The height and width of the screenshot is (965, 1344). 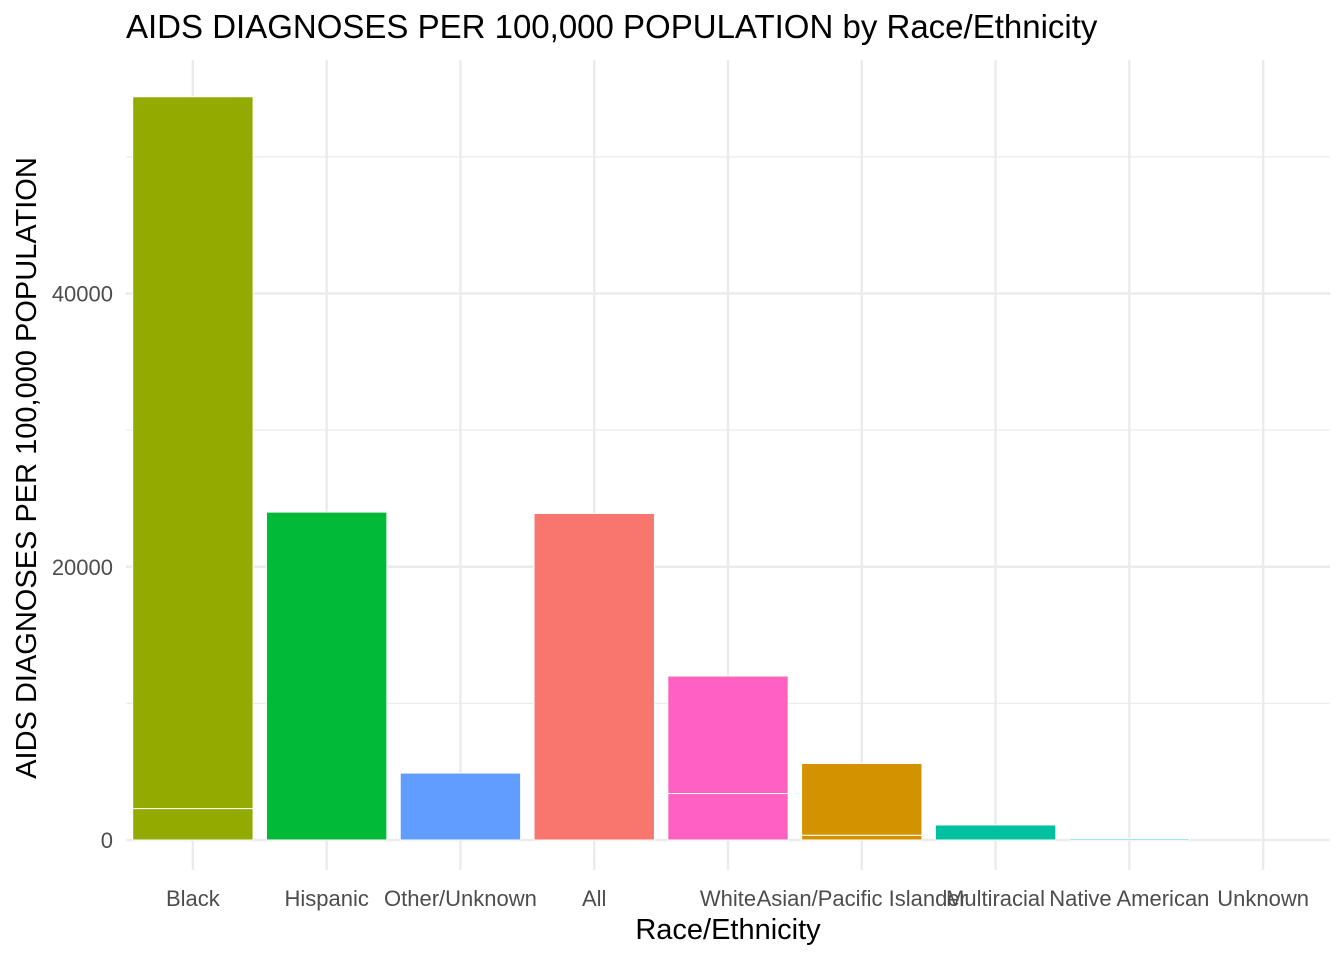 I want to click on x-axis-title: Race/Ethnicity, so click(x=728, y=930).